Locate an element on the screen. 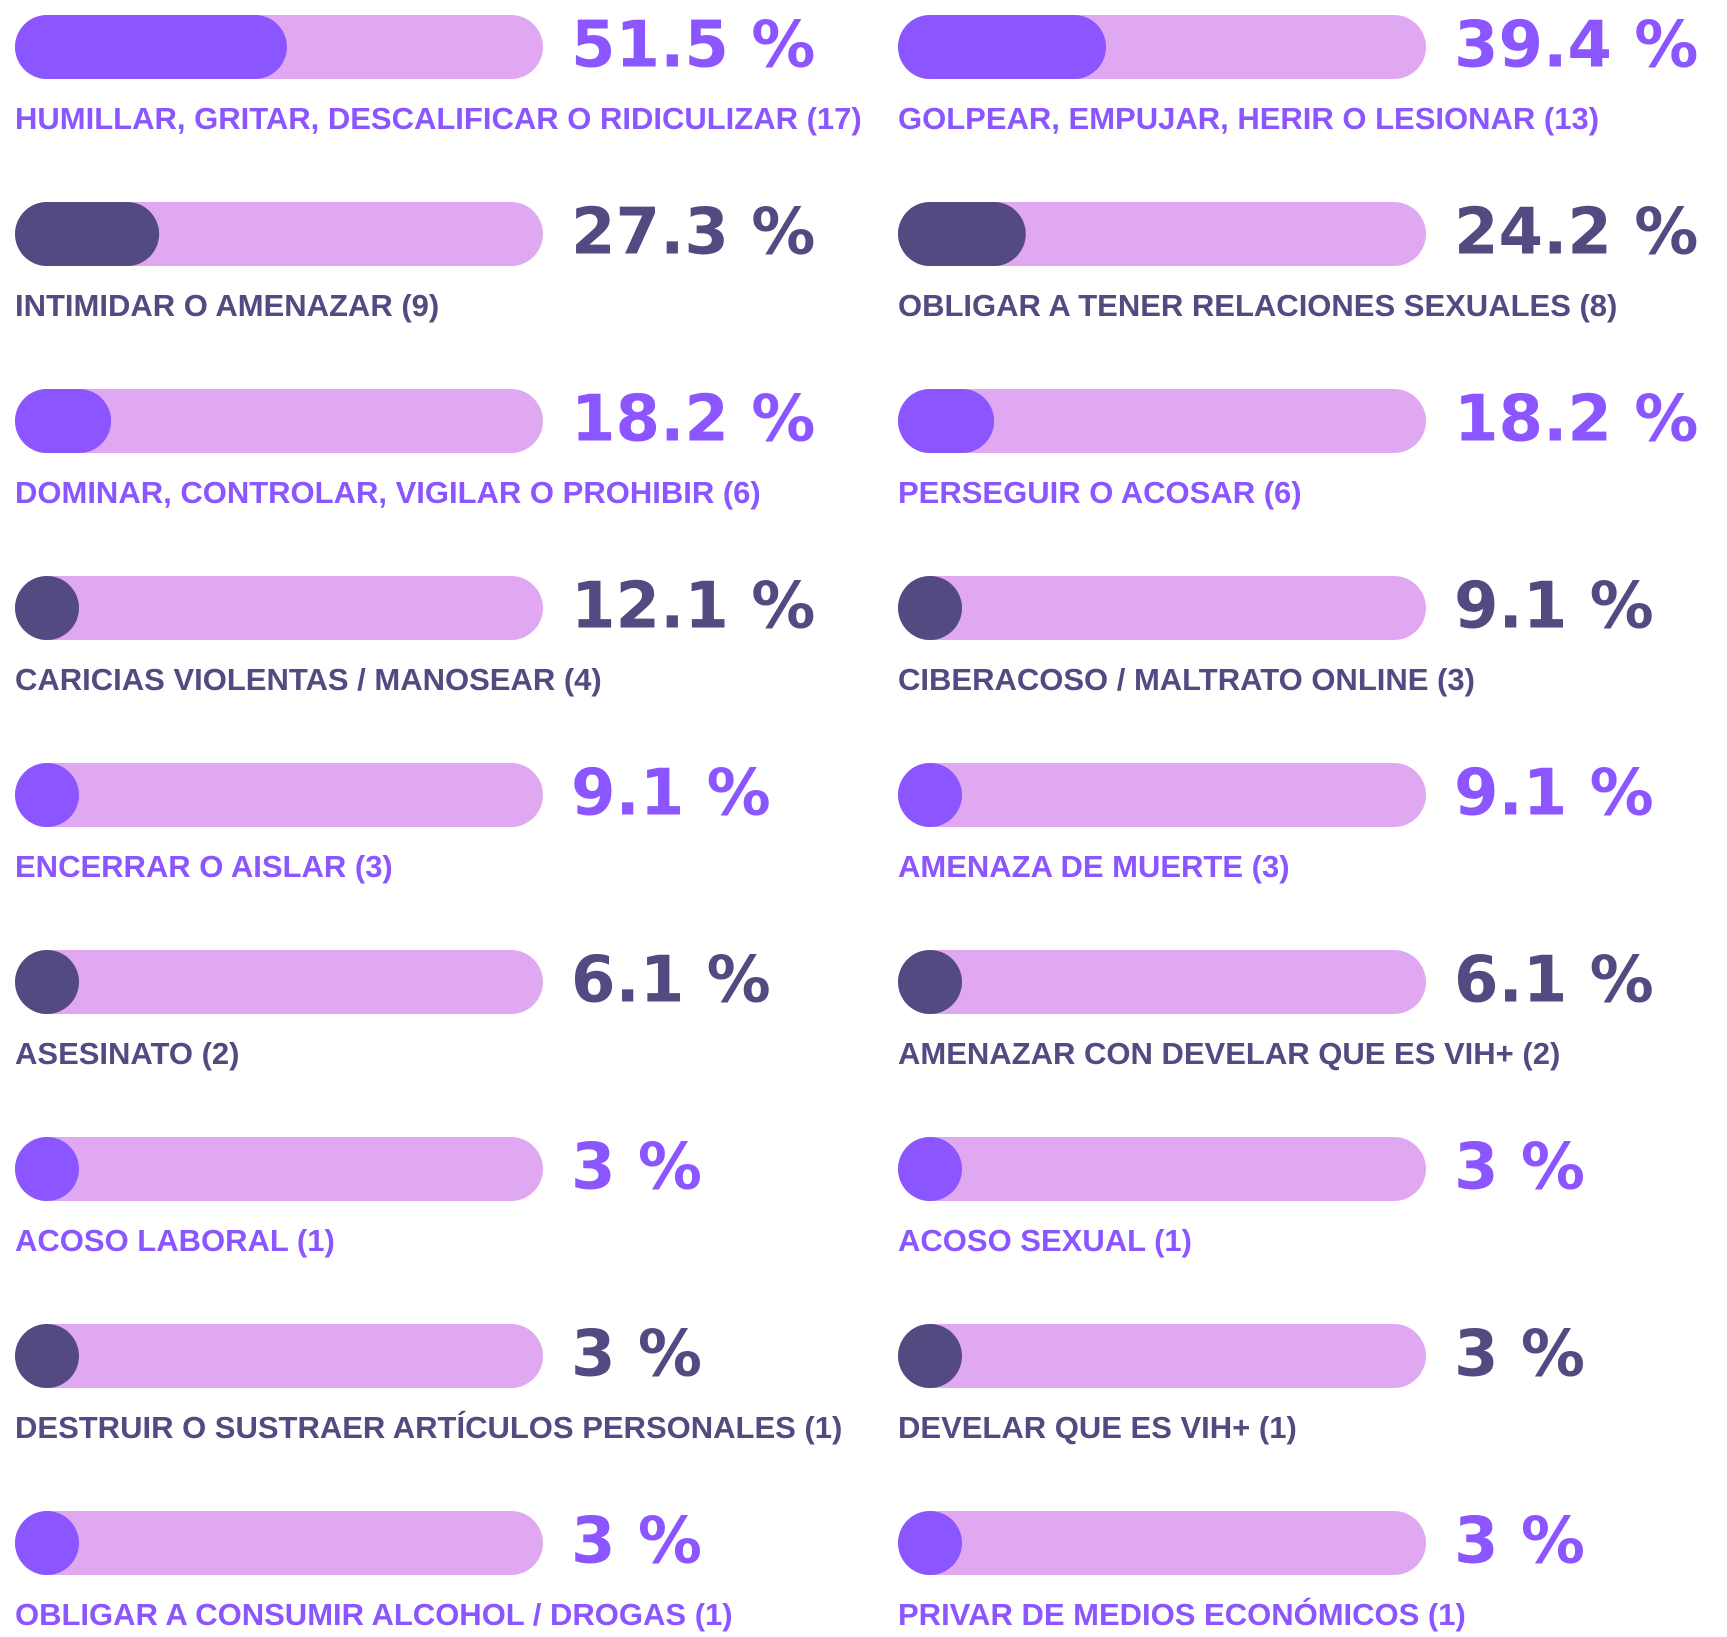 This screenshot has width=1727, height=1637. category-label: ACOSO LABORAL (1) is located at coordinates (175, 1240).